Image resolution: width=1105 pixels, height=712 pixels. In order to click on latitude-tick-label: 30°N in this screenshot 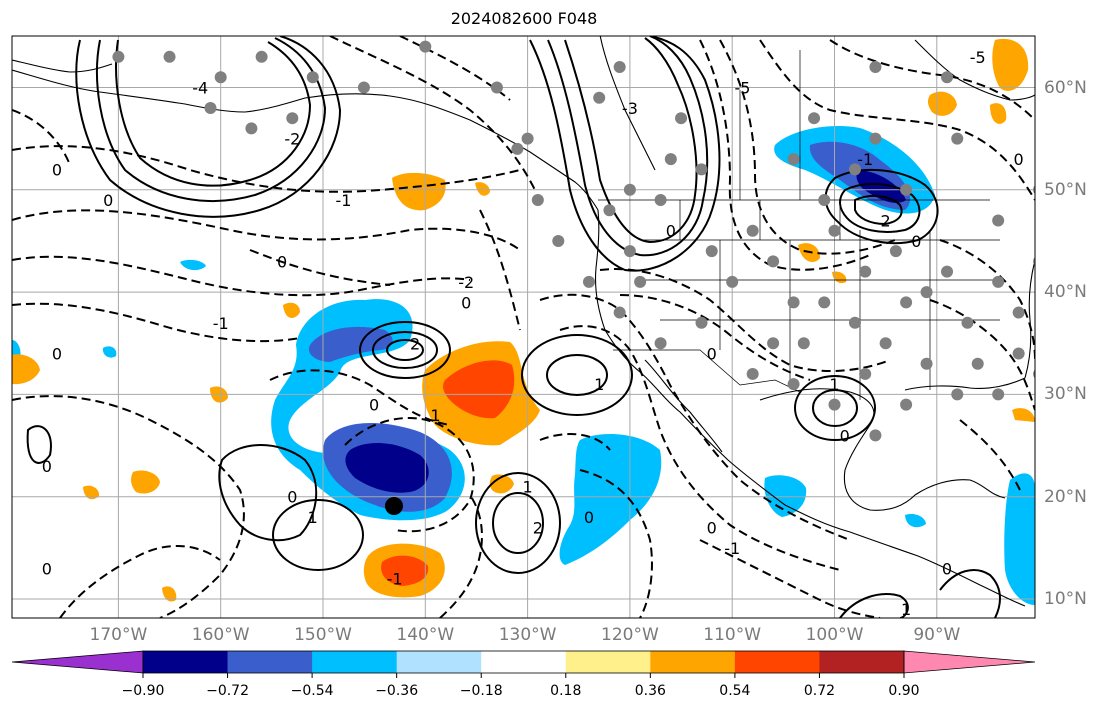, I will do `click(1065, 394)`.